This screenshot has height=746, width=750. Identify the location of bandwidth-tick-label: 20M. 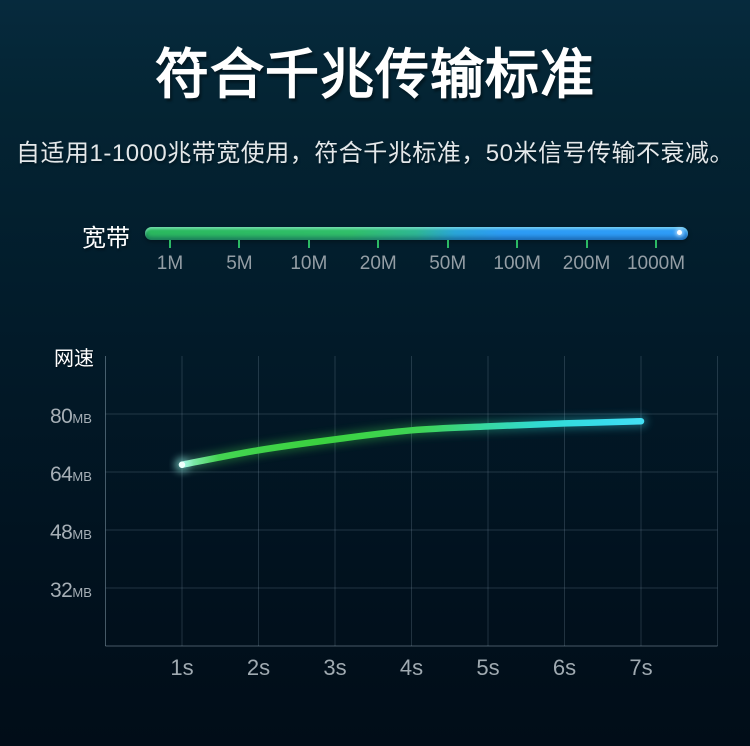
(378, 263).